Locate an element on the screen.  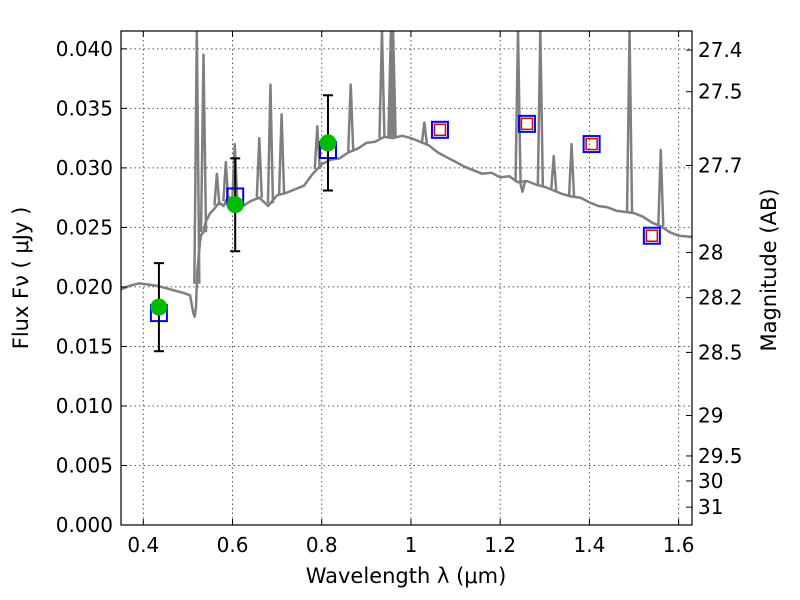
mag-tick-label: 28 is located at coordinates (710, 252).